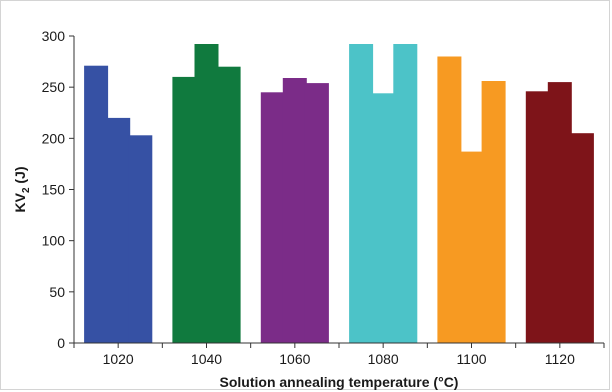 This screenshot has width=612, height=392. Describe the element at coordinates (57, 292) in the screenshot. I see `y-tick-label: 50` at that location.